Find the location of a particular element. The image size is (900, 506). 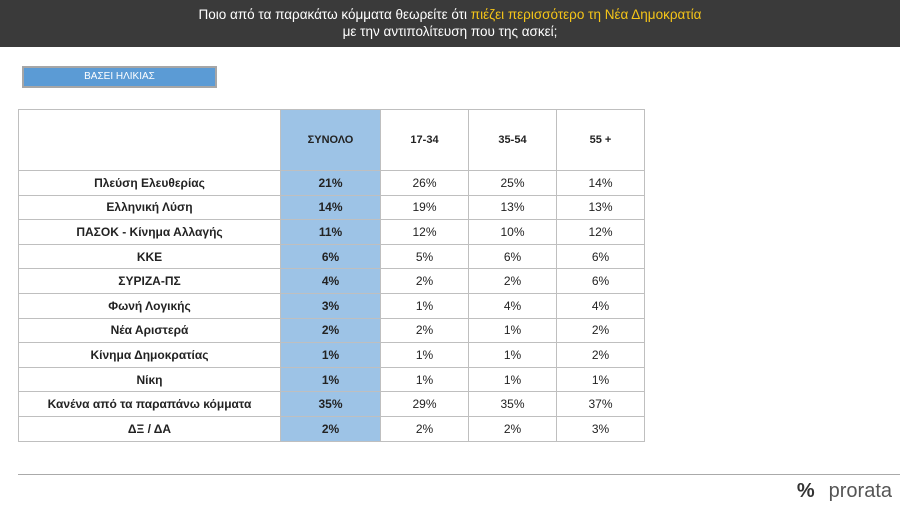

cell: 29% is located at coordinates (424, 404).